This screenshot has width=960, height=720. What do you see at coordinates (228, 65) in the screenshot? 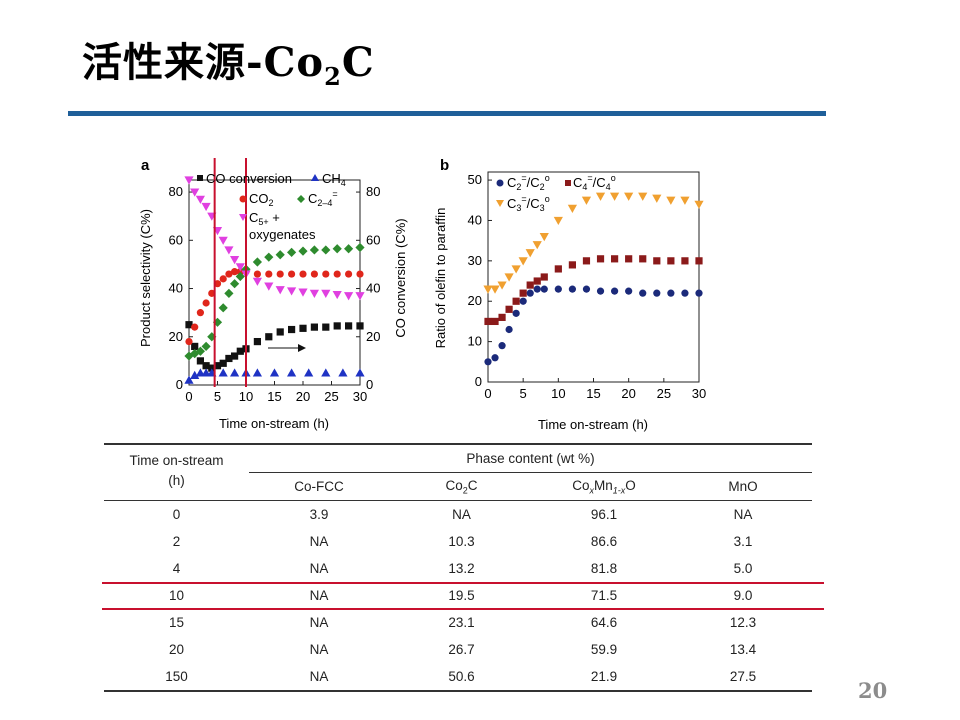
I see `slide-title: 活性来源-Co2C` at bounding box center [228, 65].